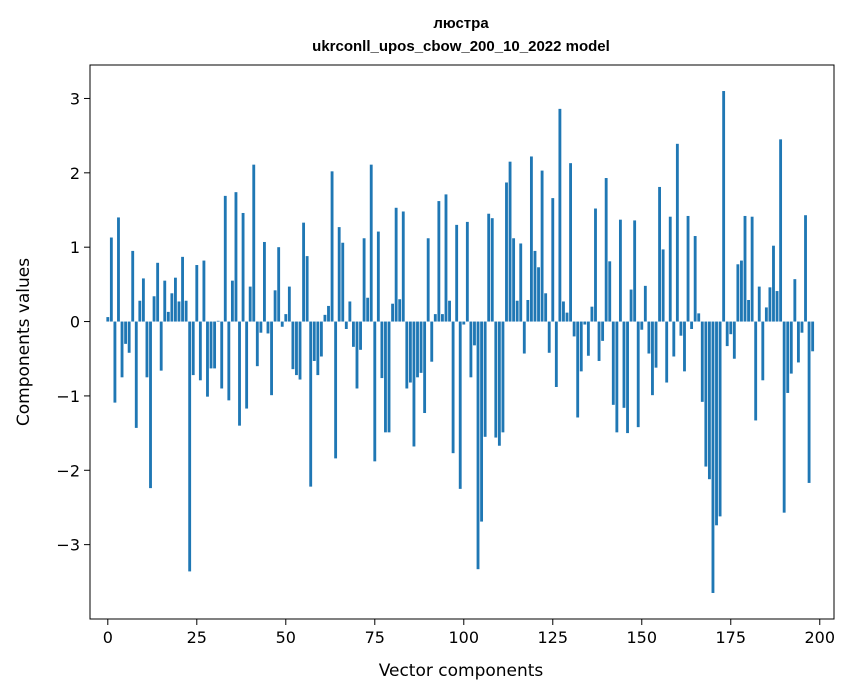 The height and width of the screenshot is (696, 847). I want to click on y-tick-label: 1, so click(75, 247).